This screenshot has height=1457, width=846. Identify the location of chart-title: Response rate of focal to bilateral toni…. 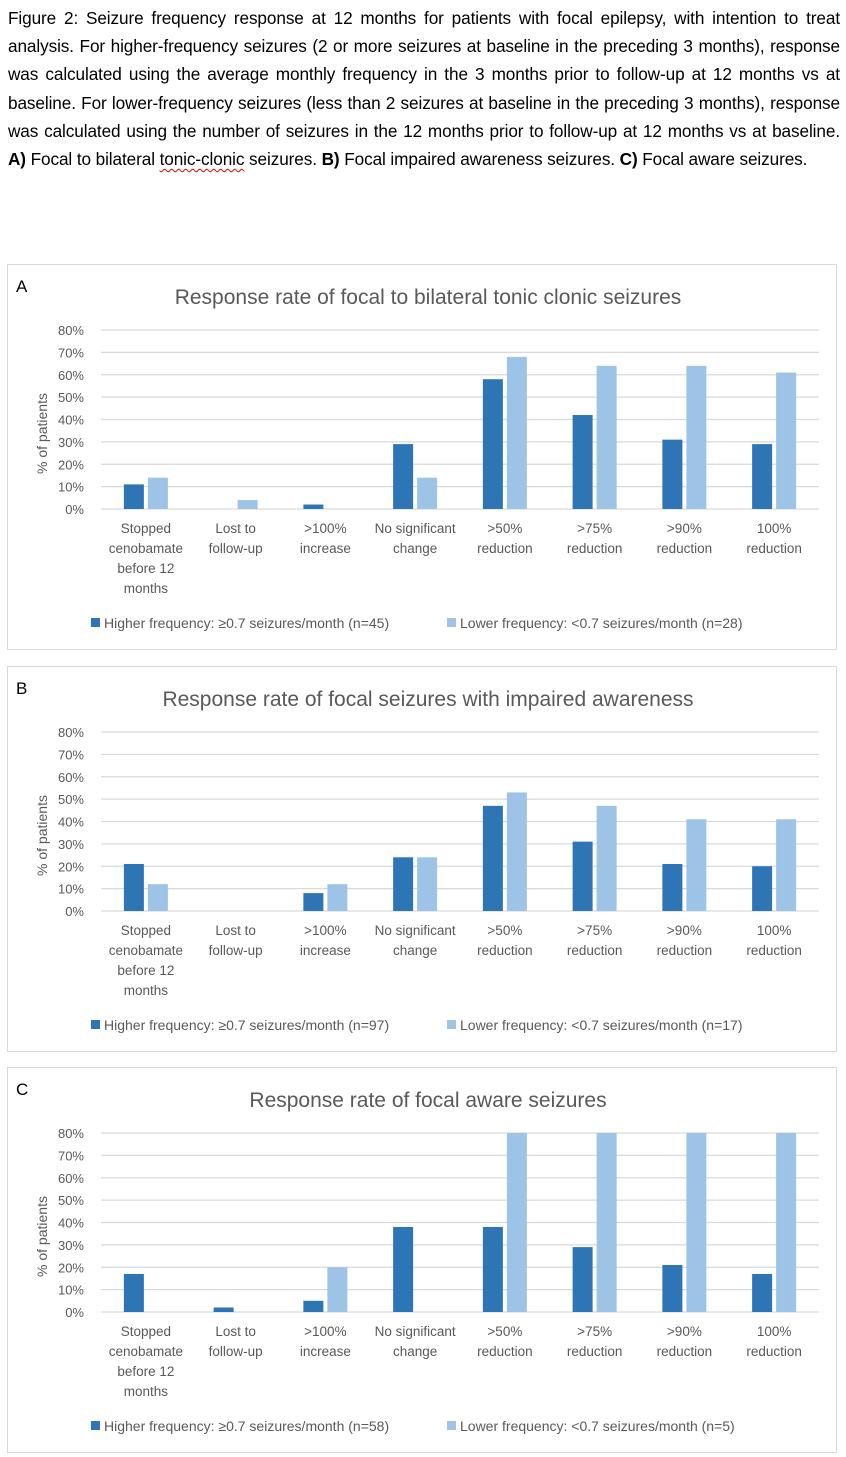
(428, 297).